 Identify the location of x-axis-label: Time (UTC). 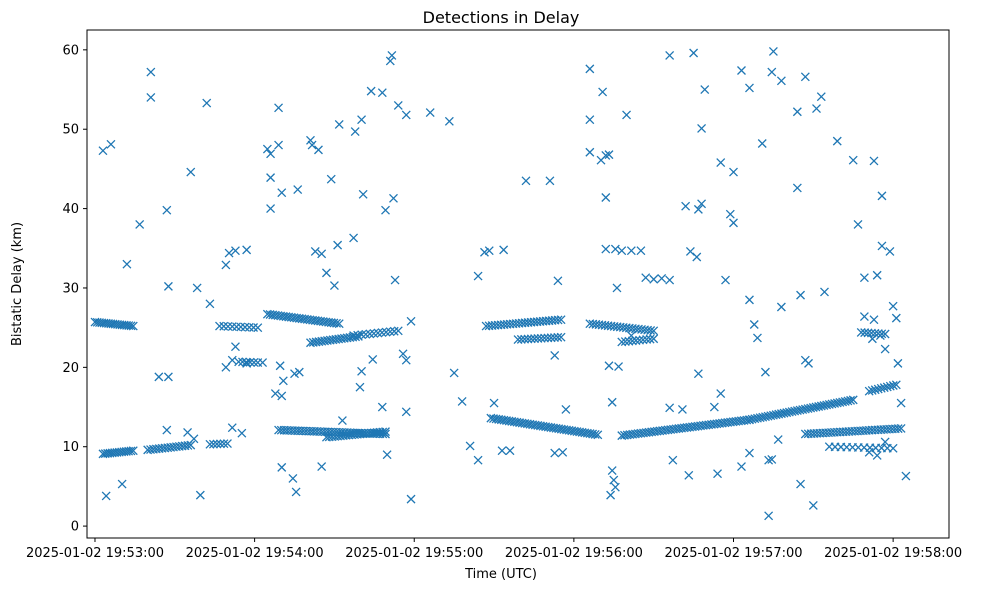
(500, 574).